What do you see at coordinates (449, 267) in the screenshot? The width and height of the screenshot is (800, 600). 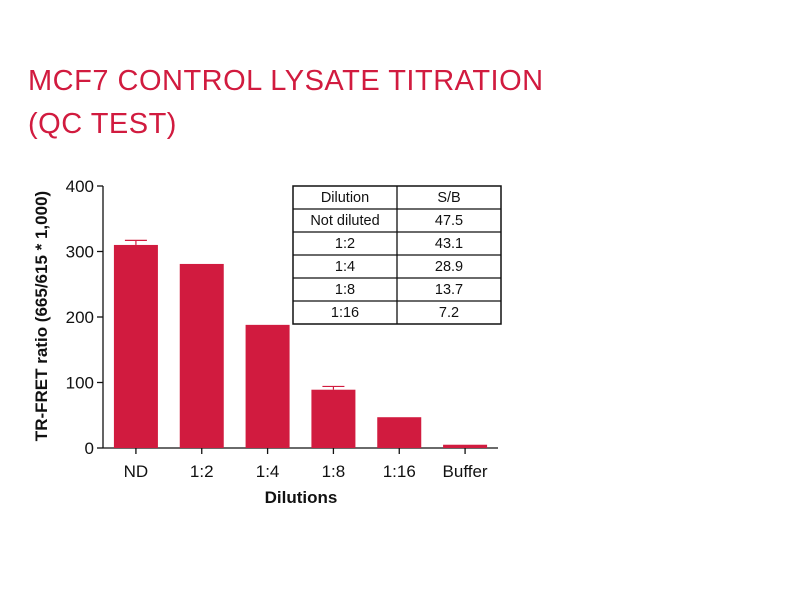 I see `table-cell: 28.9` at bounding box center [449, 267].